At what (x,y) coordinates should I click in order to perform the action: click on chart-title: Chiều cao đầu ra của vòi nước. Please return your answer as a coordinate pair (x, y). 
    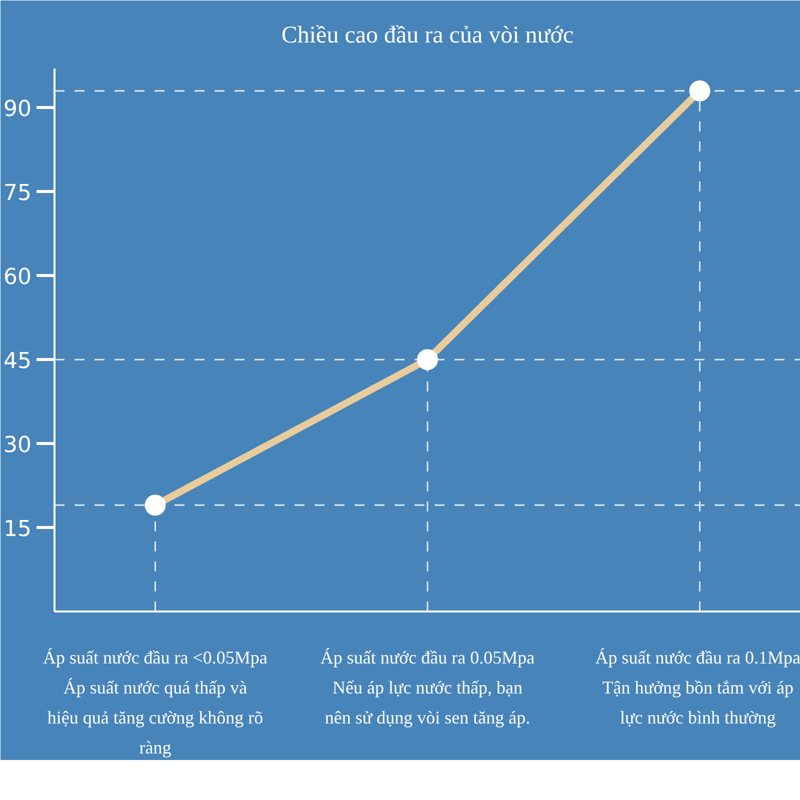
    Looking at the image, I should click on (427, 35).